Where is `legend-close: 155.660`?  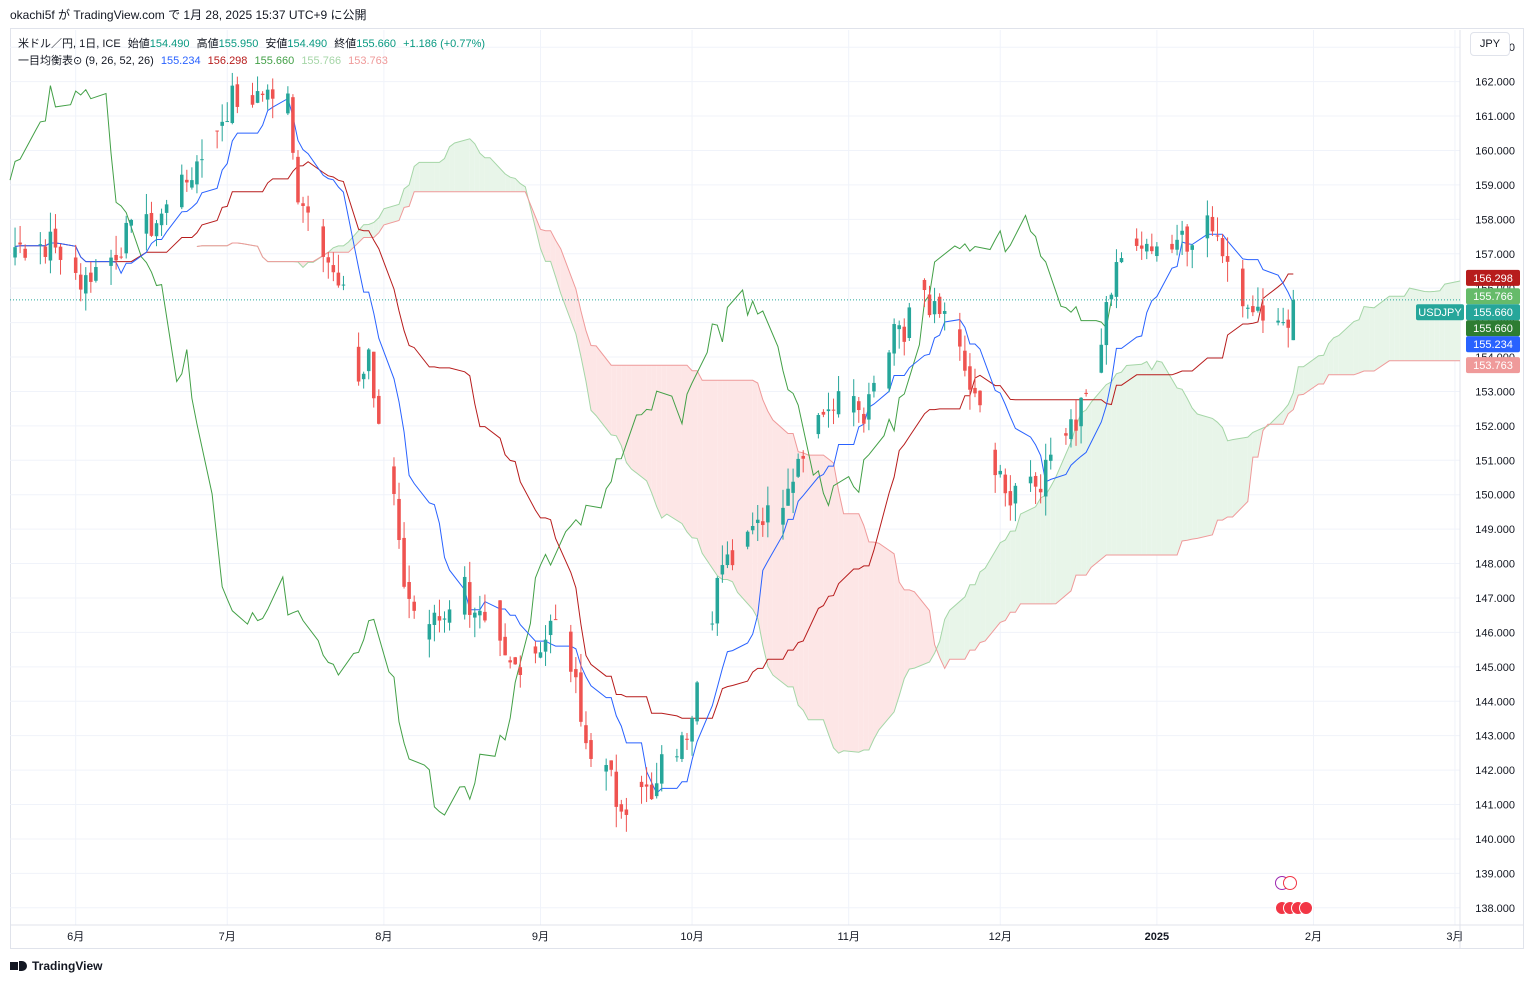 legend-close: 155.660 is located at coordinates (376, 44).